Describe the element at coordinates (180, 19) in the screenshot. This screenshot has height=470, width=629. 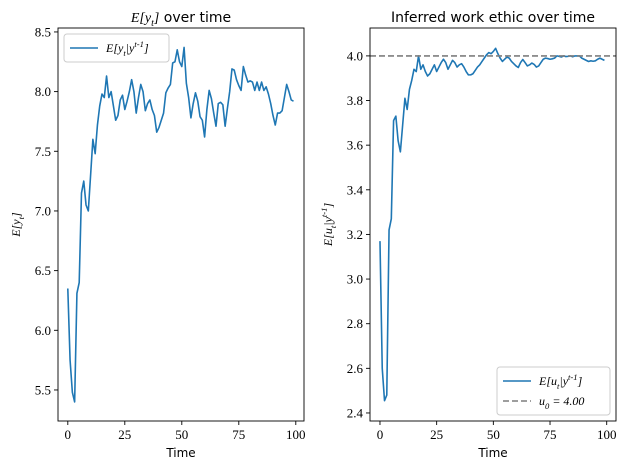
I see `chart-title: E[yt] over time` at that location.